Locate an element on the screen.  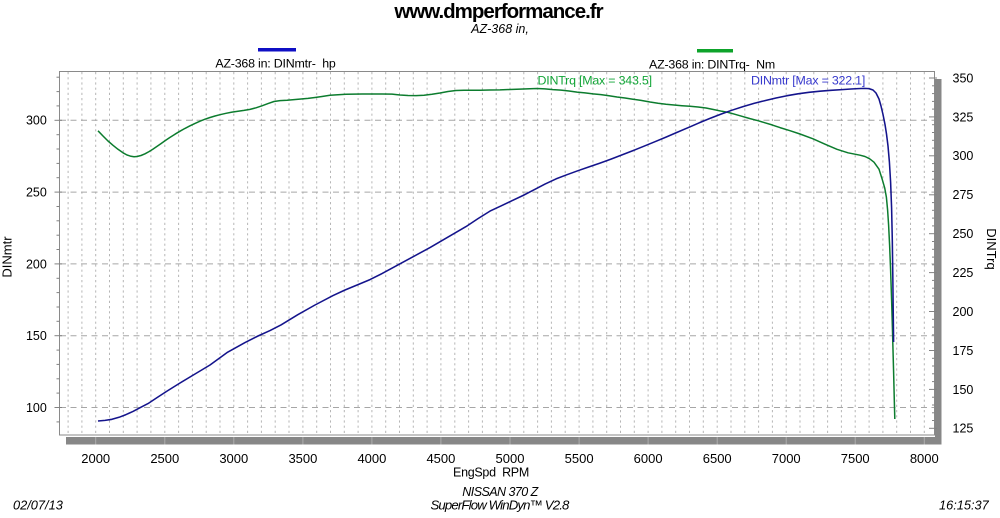
svg-text: AZ-368 in: DINmtr- hp is located at coordinates (275, 64).